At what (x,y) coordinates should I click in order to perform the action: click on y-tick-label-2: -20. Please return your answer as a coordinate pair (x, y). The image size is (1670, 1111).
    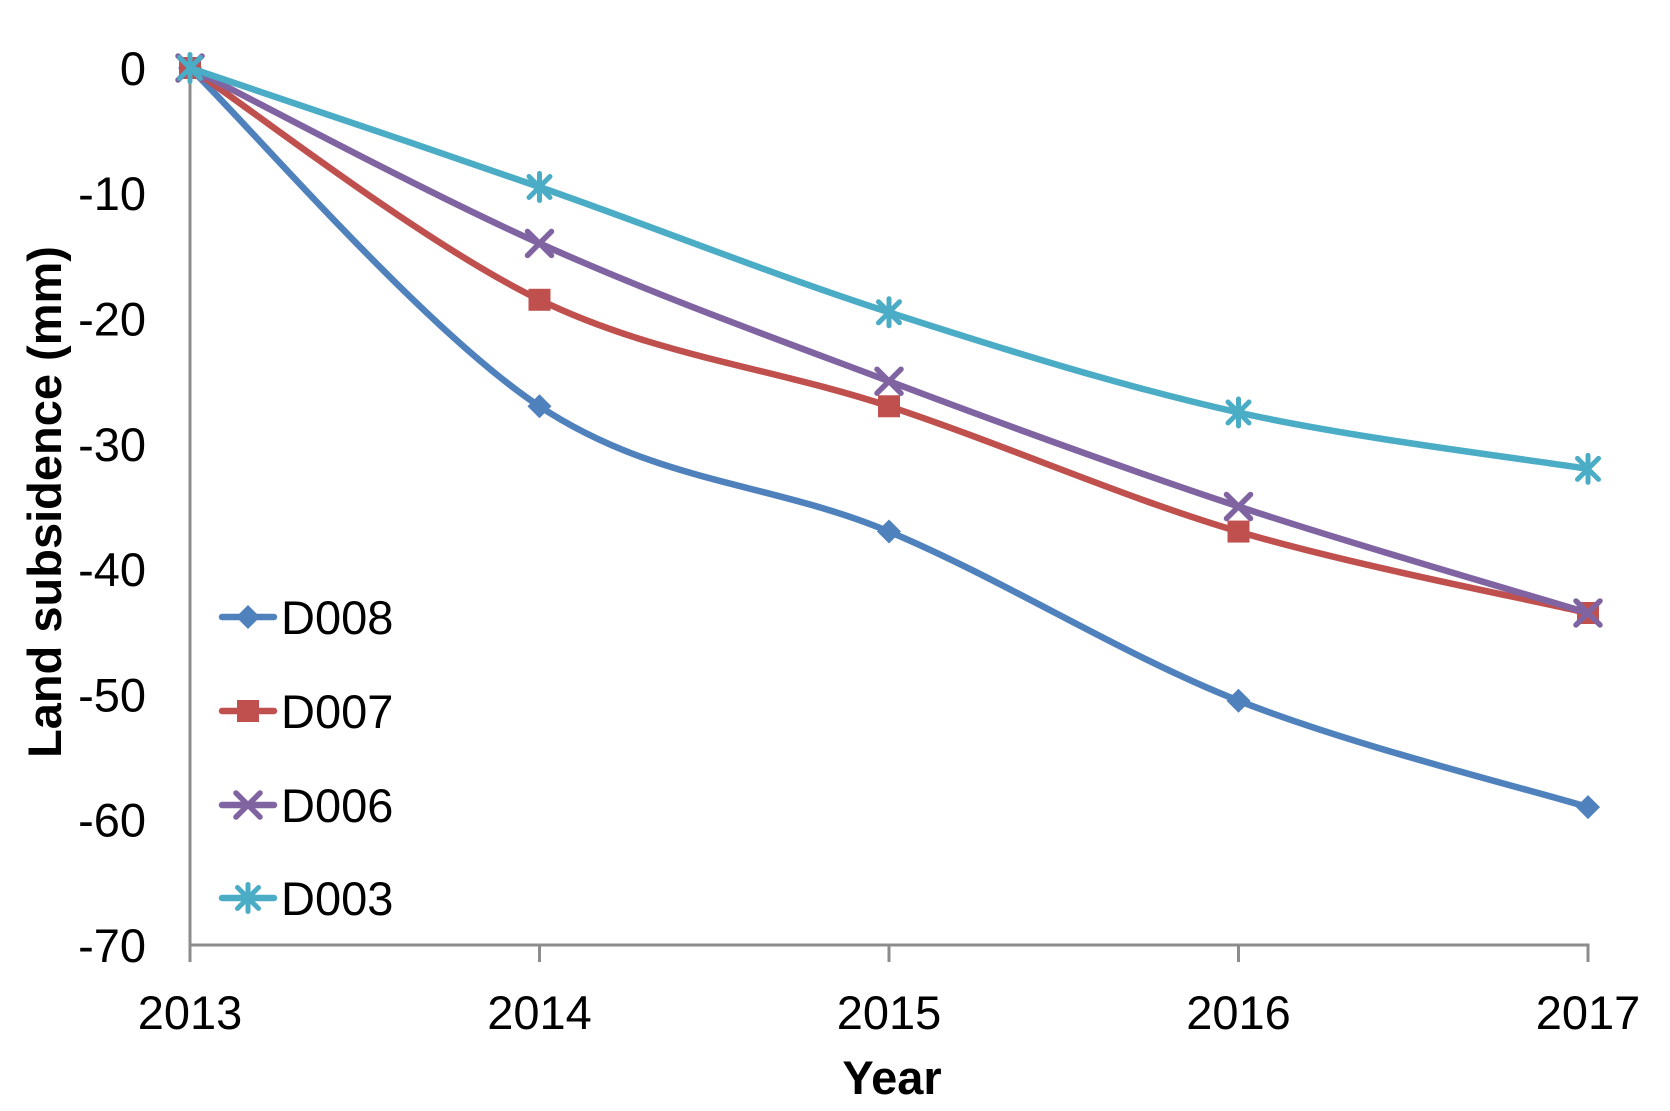
    Looking at the image, I should click on (112, 319).